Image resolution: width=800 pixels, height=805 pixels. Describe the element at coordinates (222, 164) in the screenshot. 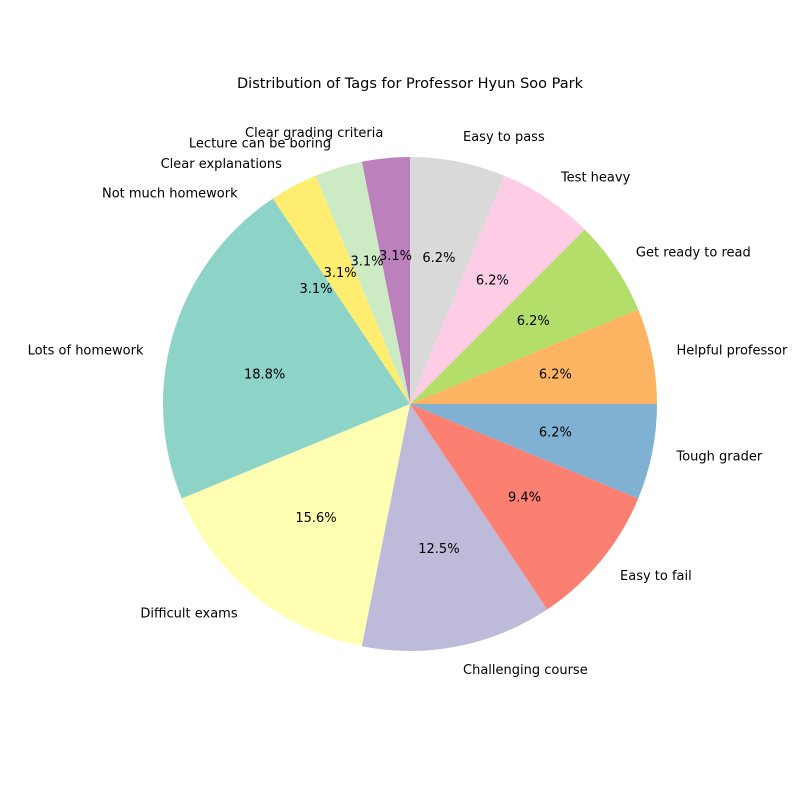

I see `slice-label-clear-explanations: Clear explanations` at that location.